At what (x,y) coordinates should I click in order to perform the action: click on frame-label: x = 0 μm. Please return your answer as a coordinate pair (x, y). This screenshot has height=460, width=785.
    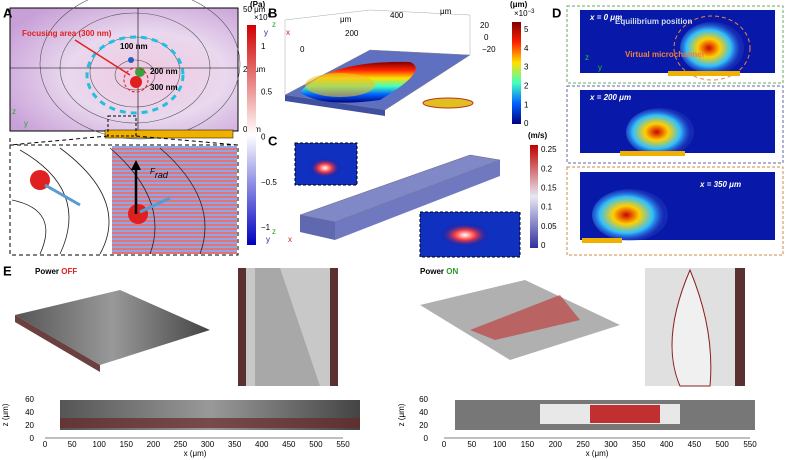
    Looking at the image, I should click on (605, 17).